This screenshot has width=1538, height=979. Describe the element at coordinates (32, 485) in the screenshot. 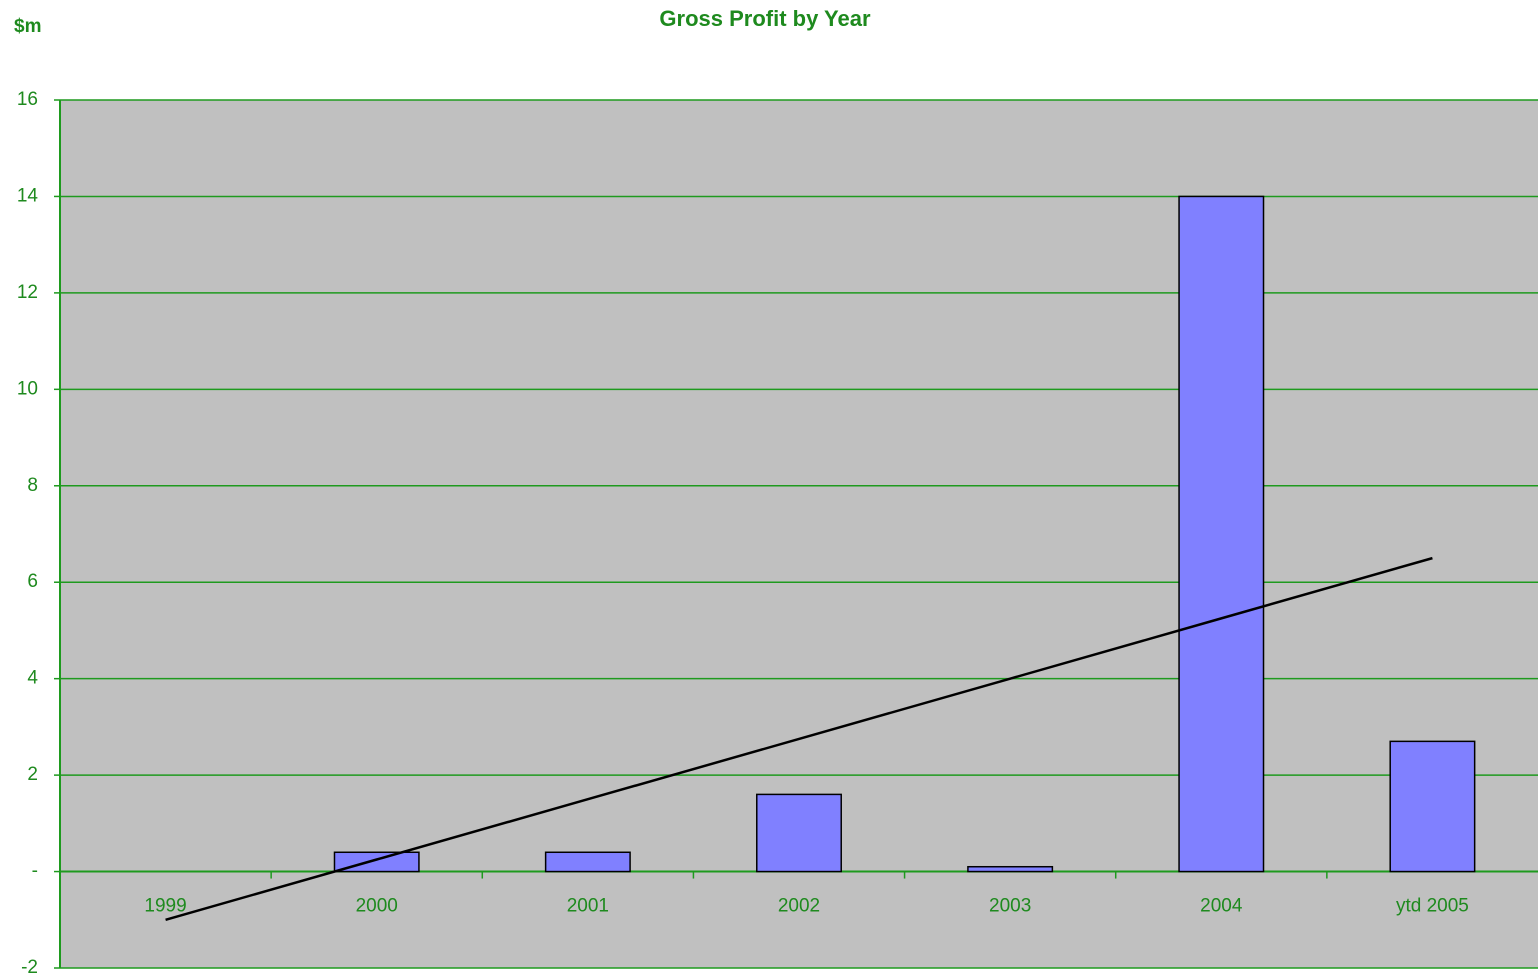

I see `y-tick-label: 8` at that location.